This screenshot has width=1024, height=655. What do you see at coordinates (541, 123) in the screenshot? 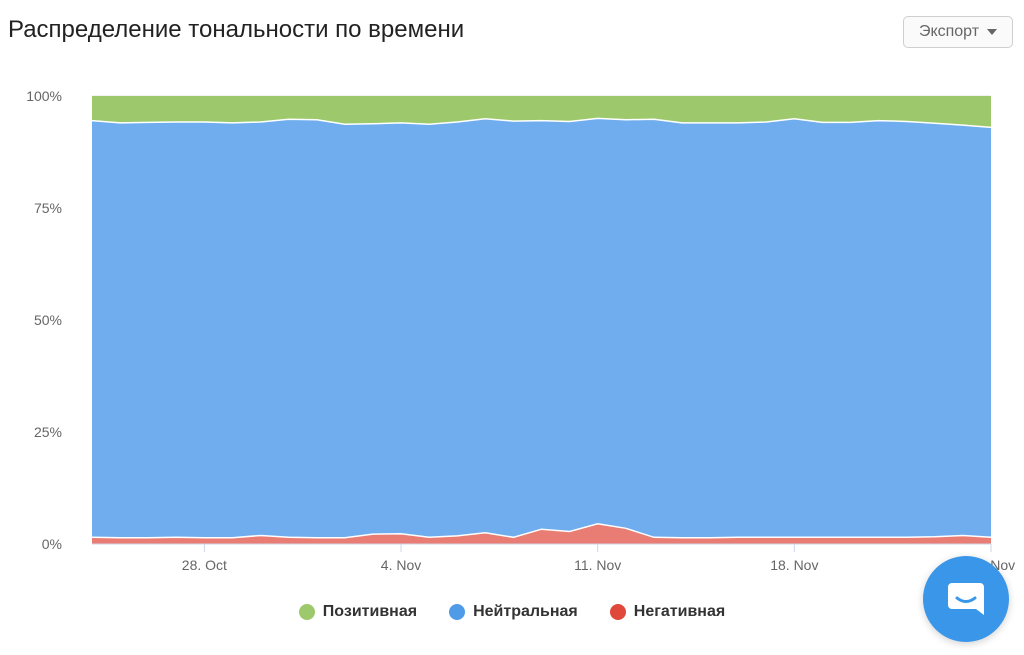
I see `boundary-Нейтральная` at bounding box center [541, 123].